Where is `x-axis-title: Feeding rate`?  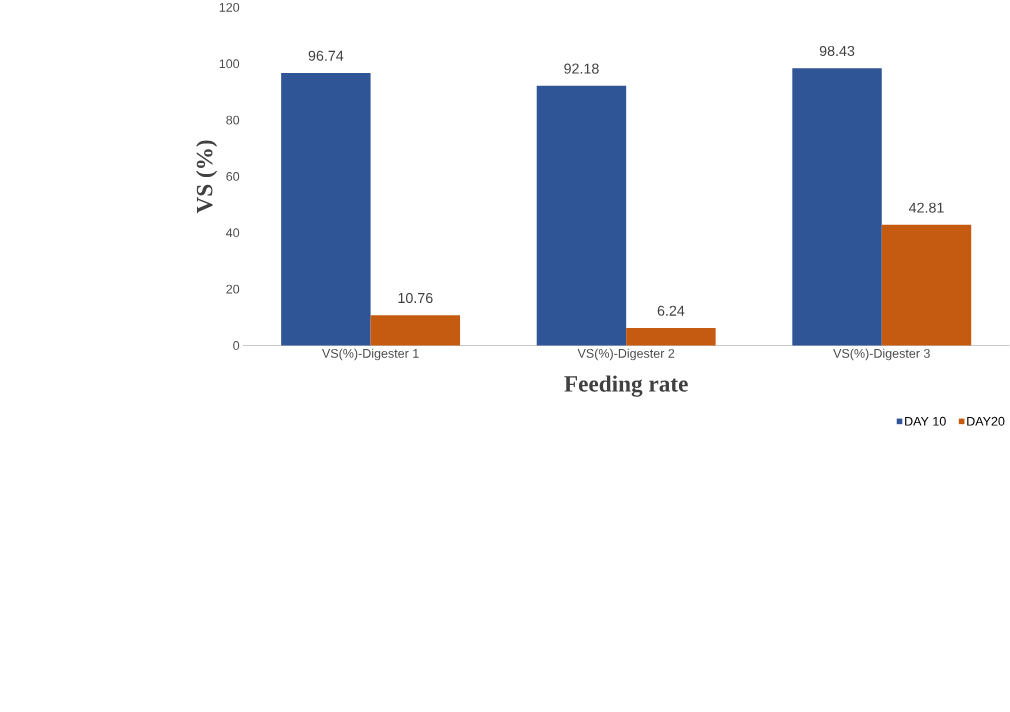
x-axis-title: Feeding rate is located at coordinates (626, 386).